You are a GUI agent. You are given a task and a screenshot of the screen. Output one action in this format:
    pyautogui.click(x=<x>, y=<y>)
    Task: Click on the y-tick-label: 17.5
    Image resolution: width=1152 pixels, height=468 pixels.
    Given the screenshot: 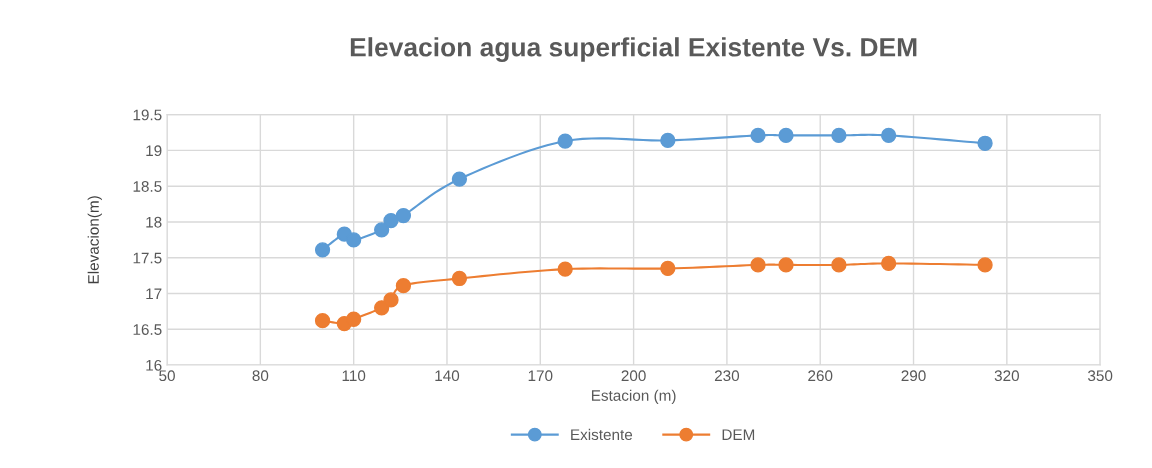 What is the action you would take?
    pyautogui.click(x=147, y=258)
    